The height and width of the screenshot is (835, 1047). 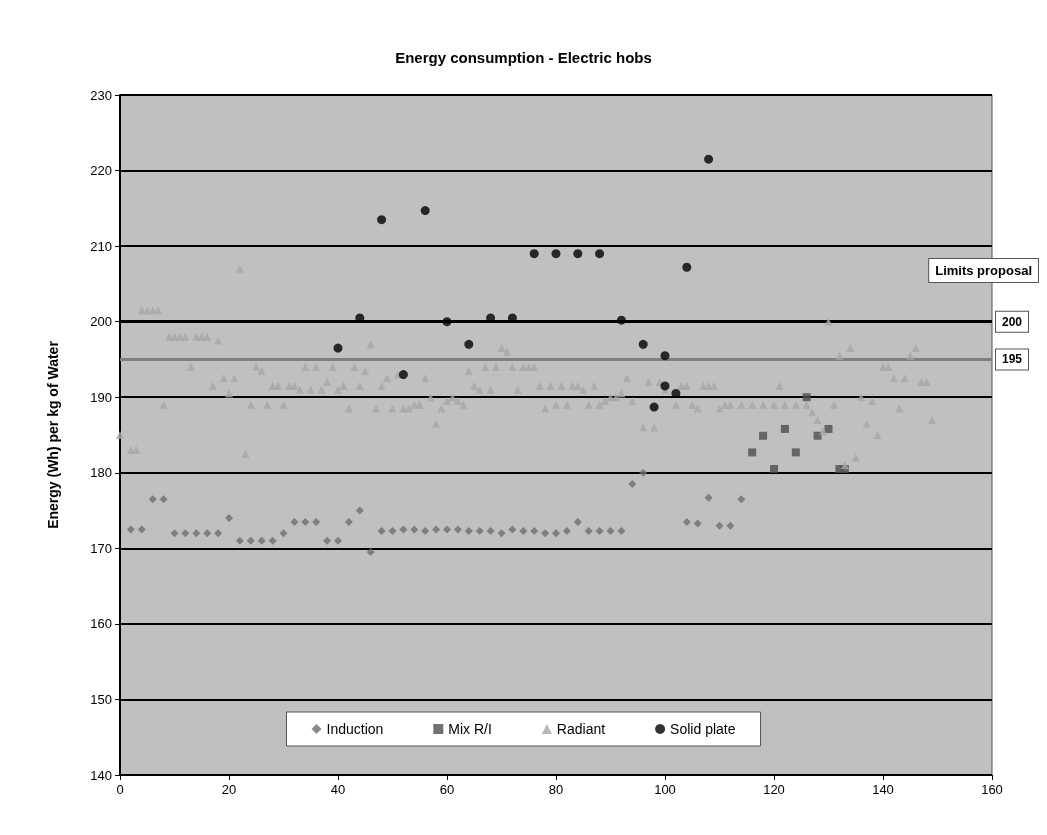 I want to click on chart-title: Energy consumption - Electric hobs, so click(x=523, y=57).